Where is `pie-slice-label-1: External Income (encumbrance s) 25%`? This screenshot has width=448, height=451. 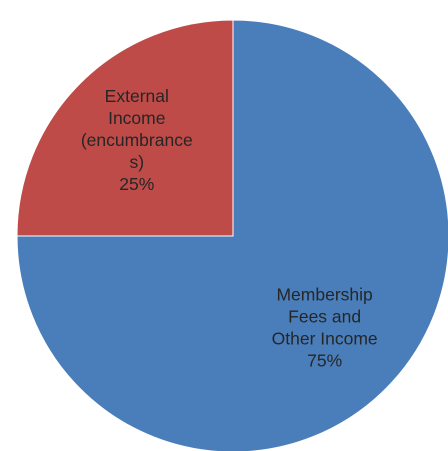 pie-slice-label-1: External Income (encumbrance s) 25% is located at coordinates (137, 140).